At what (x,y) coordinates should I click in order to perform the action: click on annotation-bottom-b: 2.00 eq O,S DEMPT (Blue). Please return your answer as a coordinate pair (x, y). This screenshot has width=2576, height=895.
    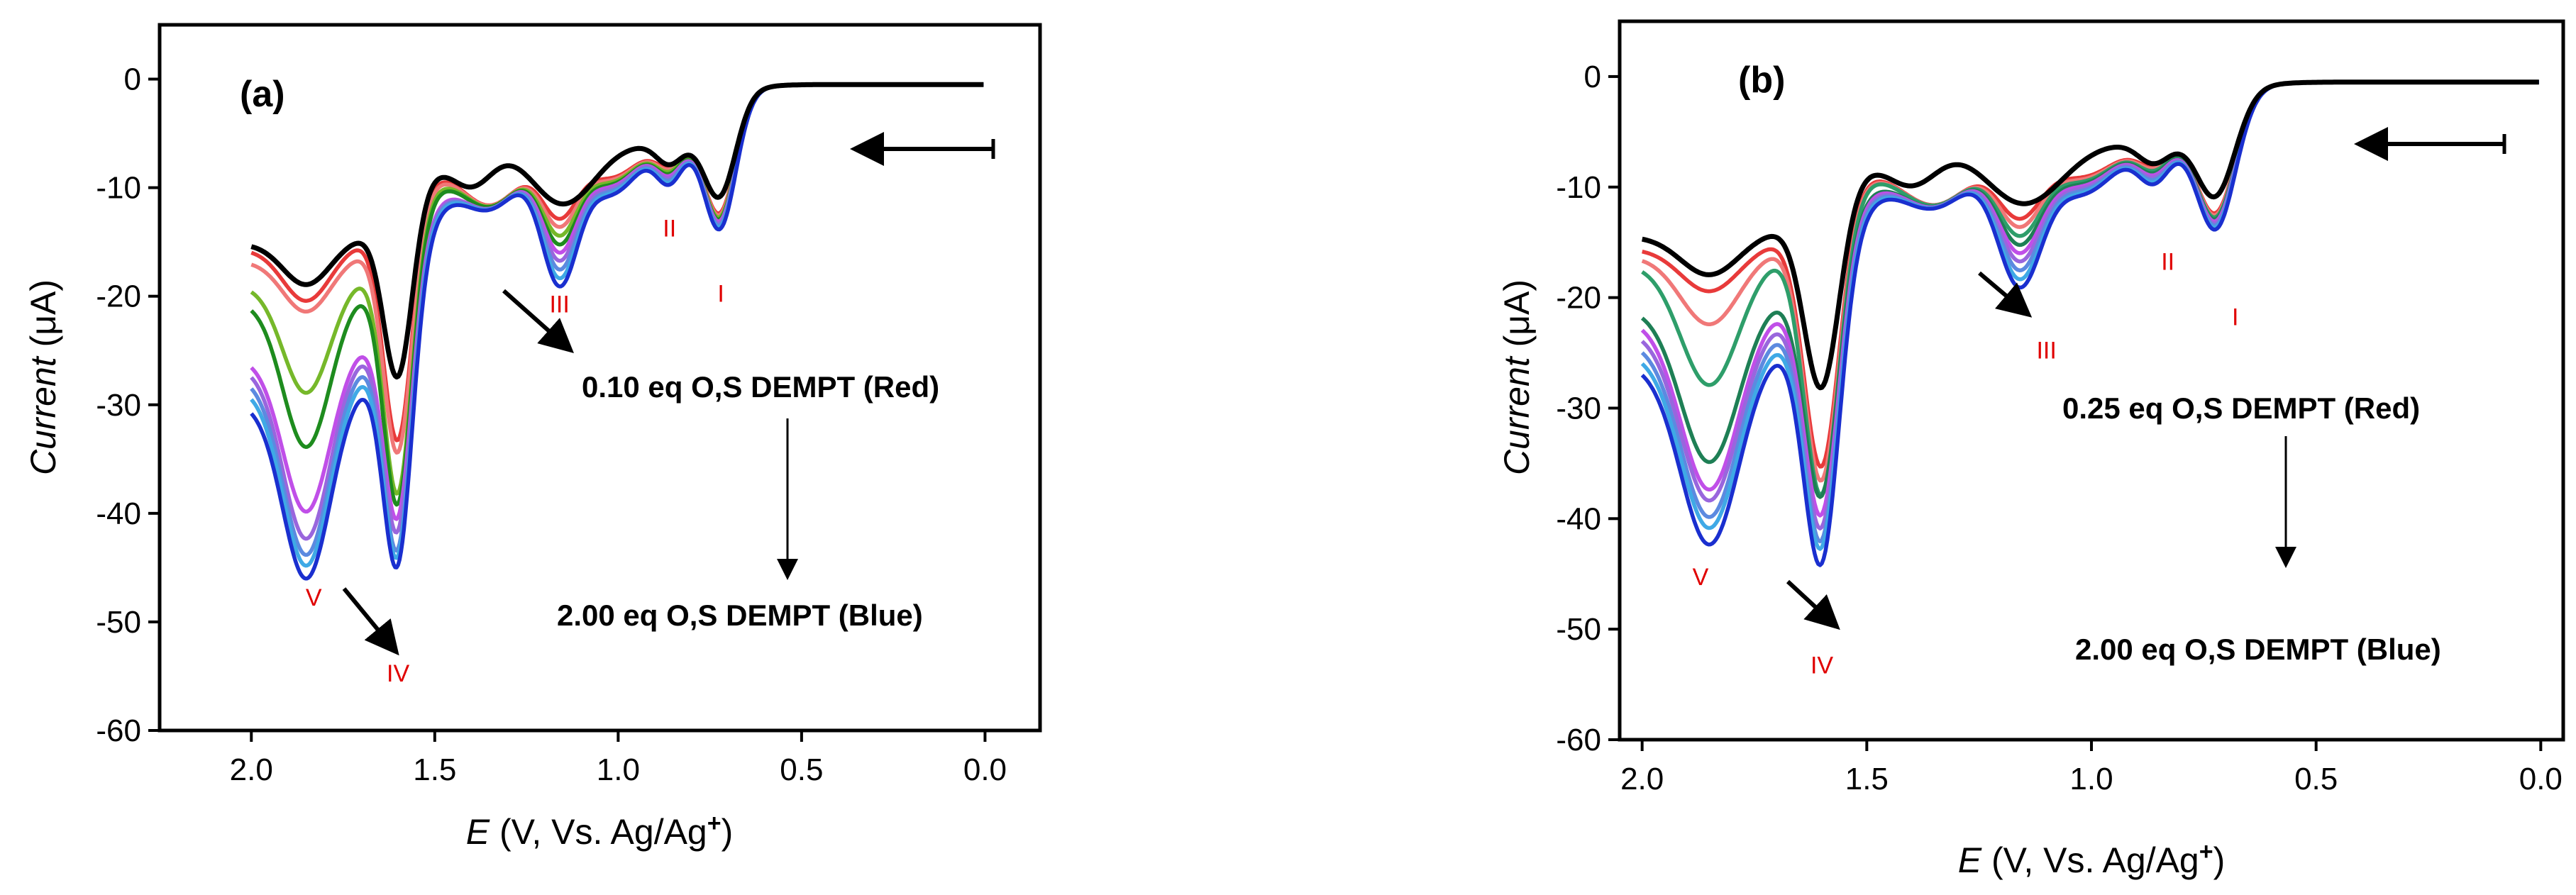
    Looking at the image, I should click on (2258, 649).